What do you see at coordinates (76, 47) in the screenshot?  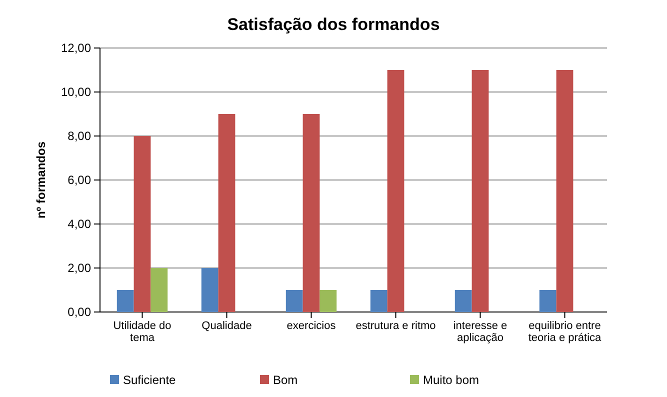 I see `y-tick-label: 12,00` at bounding box center [76, 47].